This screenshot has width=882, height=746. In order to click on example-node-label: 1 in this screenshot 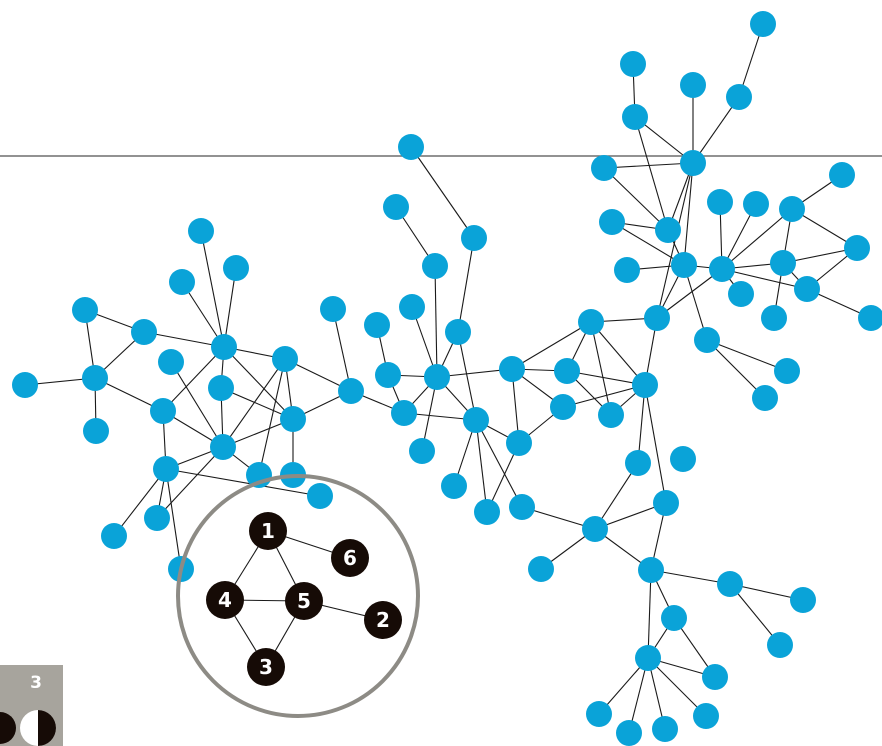, I will do `click(268, 531)`.